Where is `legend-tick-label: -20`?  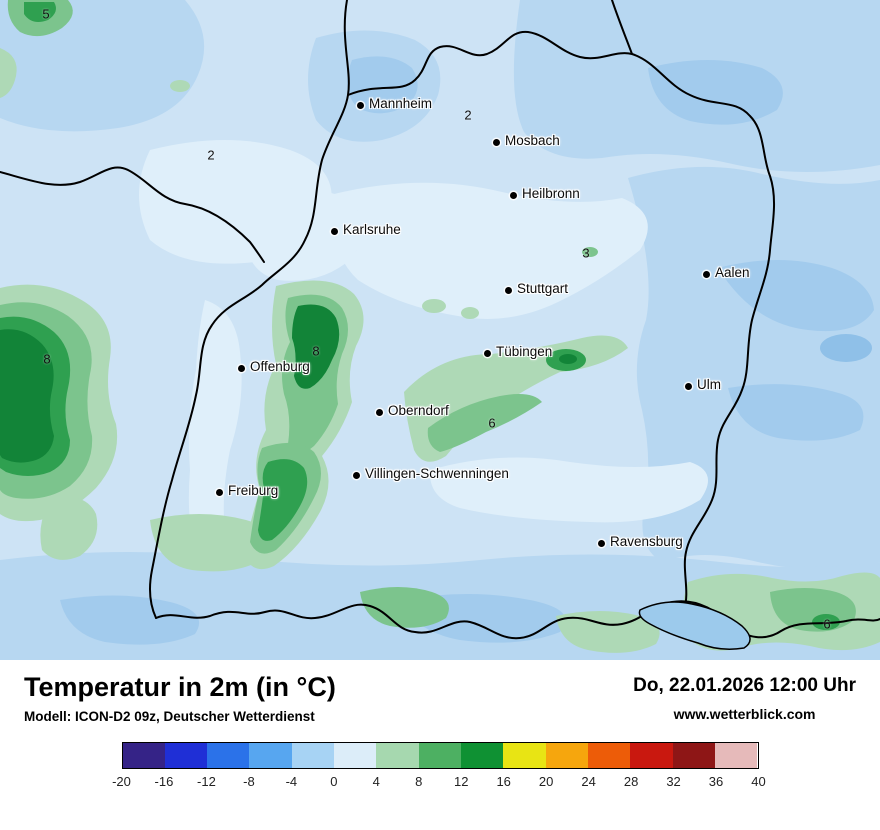
legend-tick-label: -20 is located at coordinates (121, 781).